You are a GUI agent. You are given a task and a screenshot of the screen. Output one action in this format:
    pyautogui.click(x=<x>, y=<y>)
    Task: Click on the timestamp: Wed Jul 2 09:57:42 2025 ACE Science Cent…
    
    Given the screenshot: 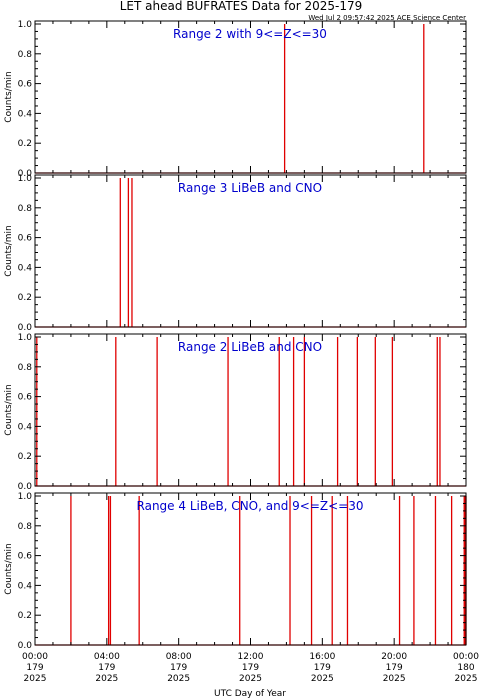 What is the action you would take?
    pyautogui.click(x=387, y=18)
    